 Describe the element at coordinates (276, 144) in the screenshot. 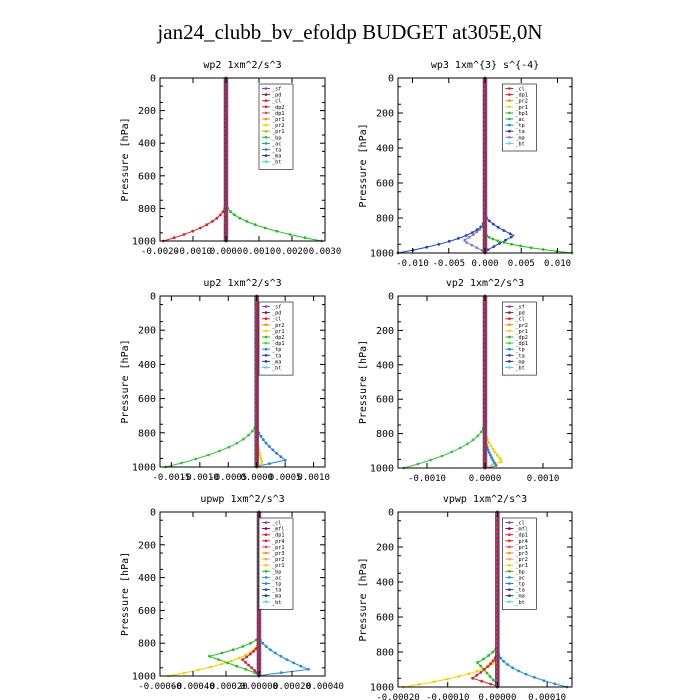

I see `legend-label: _ac` at that location.